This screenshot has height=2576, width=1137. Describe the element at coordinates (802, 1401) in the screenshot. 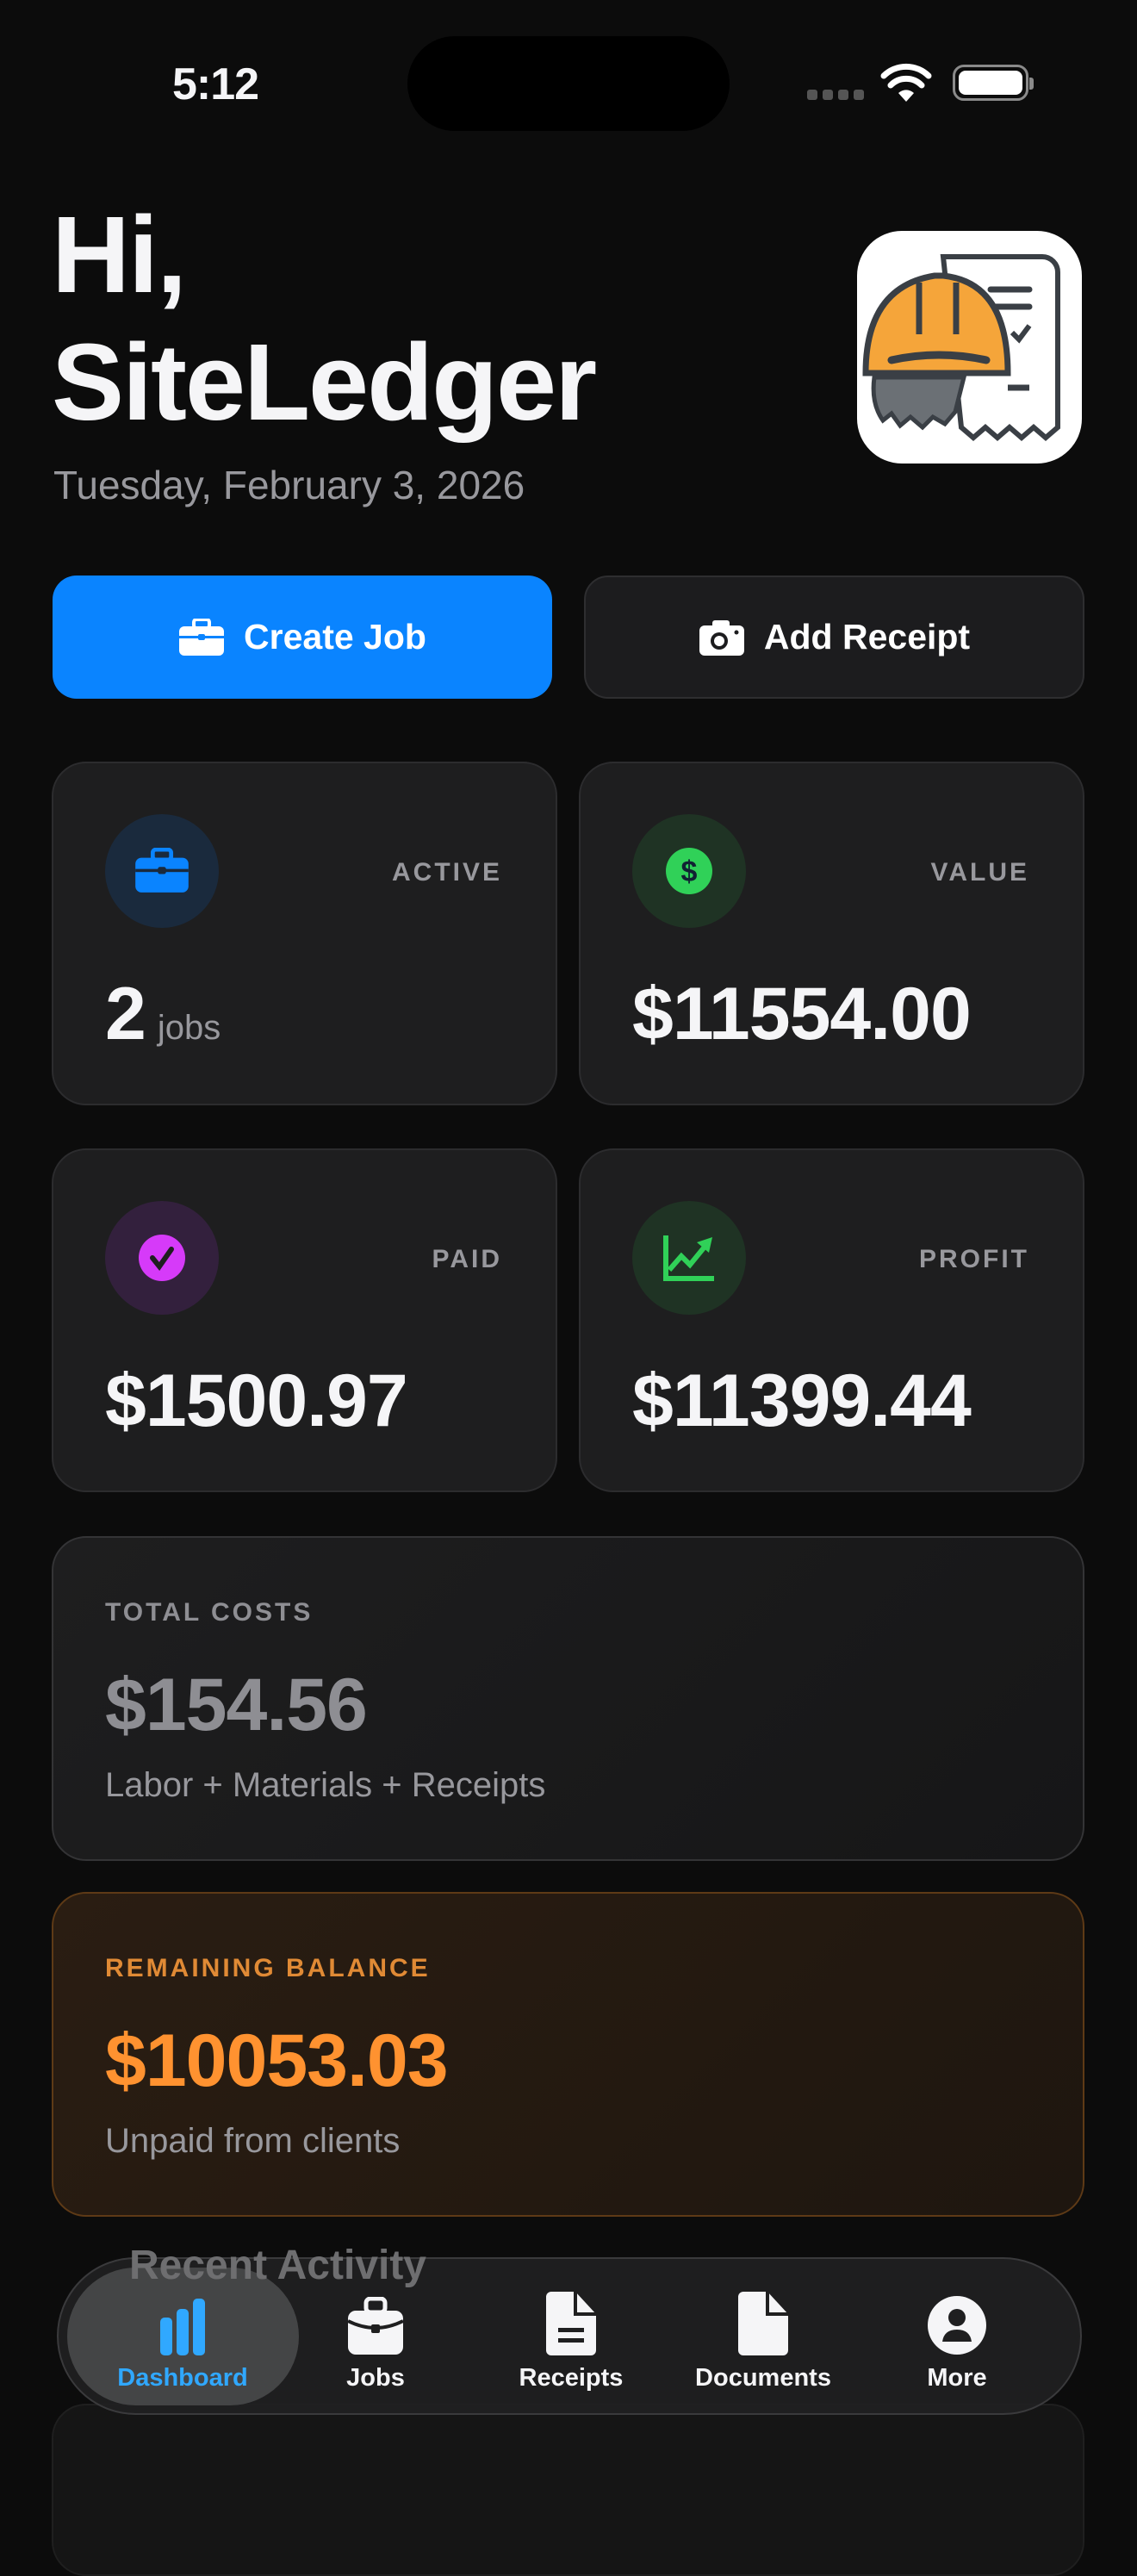

I see `stat-value: $11399.44` at that location.